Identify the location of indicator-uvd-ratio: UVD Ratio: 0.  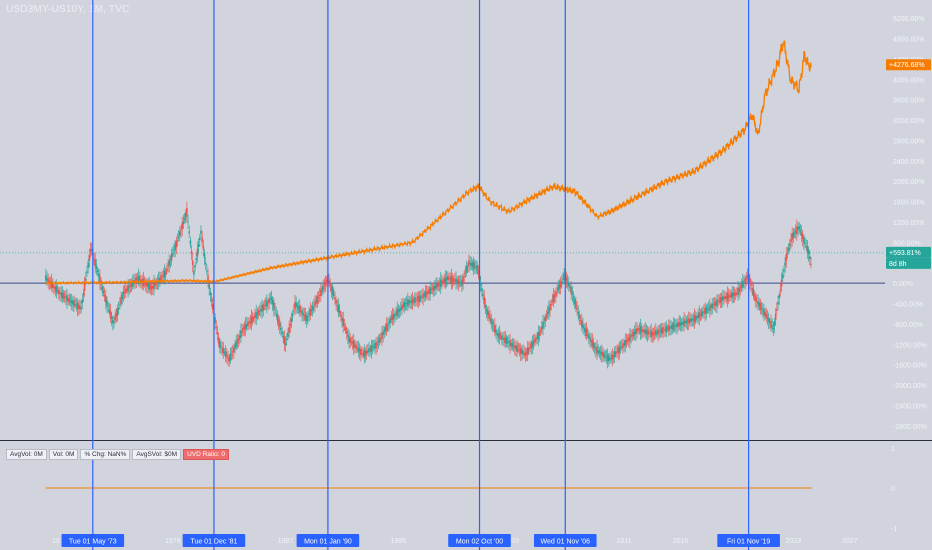
(206, 454).